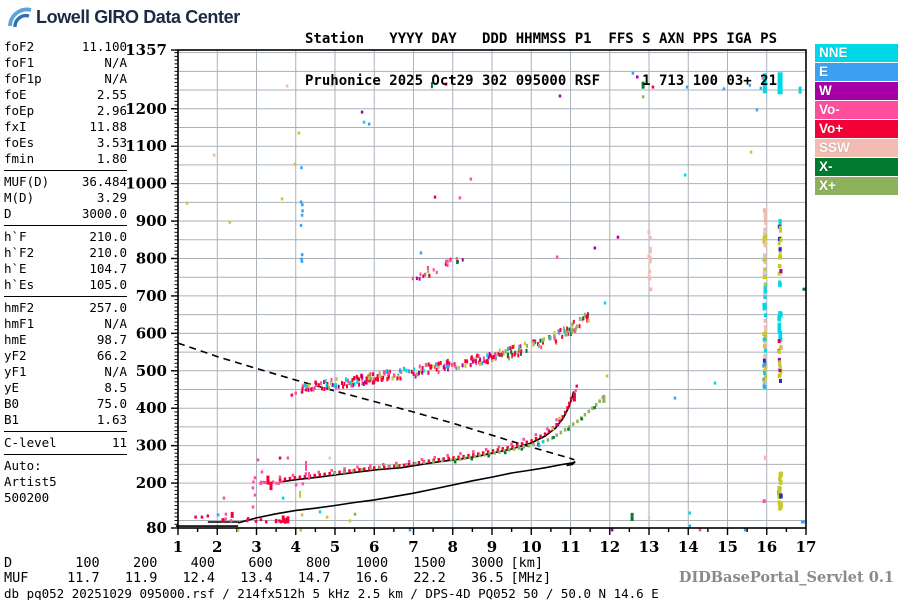  What do you see at coordinates (19, 46) in the screenshot?
I see `param-label: foF2` at bounding box center [19, 46].